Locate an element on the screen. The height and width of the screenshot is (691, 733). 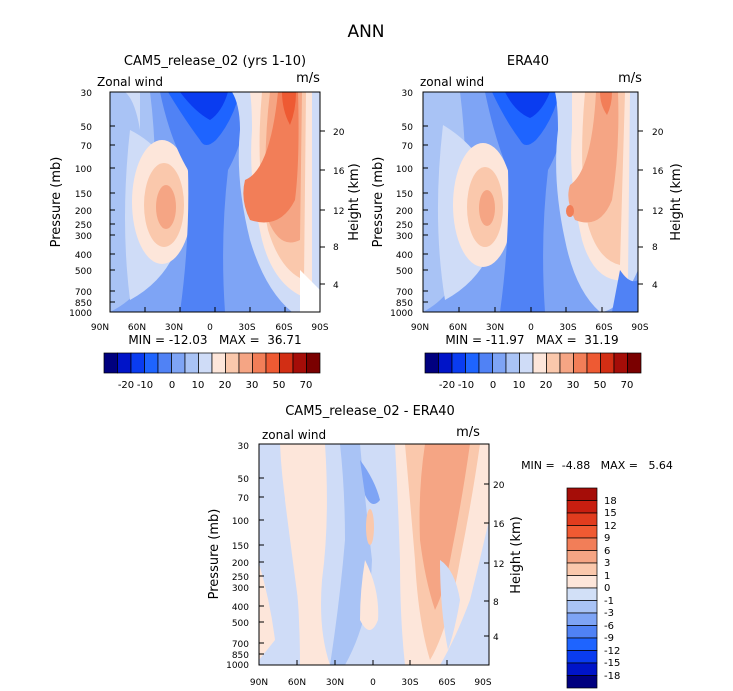
panel-title: CAM5_release_02 (yrs 1-10) is located at coordinates (215, 61).